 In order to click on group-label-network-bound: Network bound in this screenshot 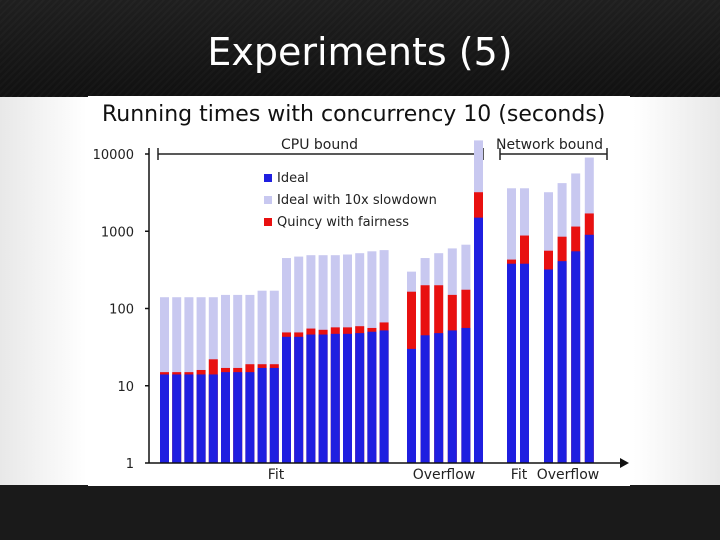, I will do `click(549, 145)`.